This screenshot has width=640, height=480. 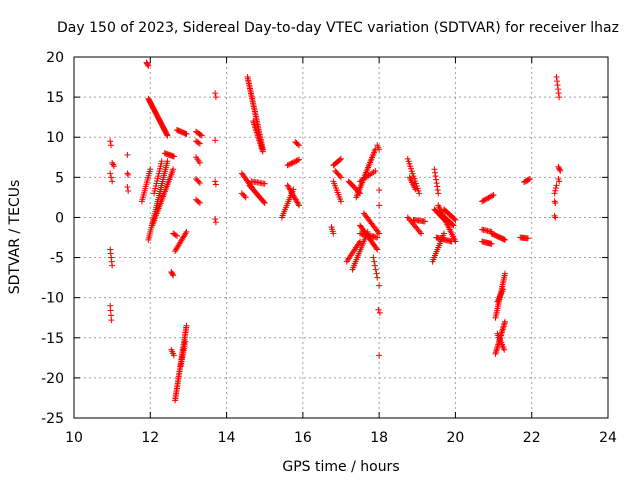 I want to click on y-tick-label: 5, so click(x=59, y=178).